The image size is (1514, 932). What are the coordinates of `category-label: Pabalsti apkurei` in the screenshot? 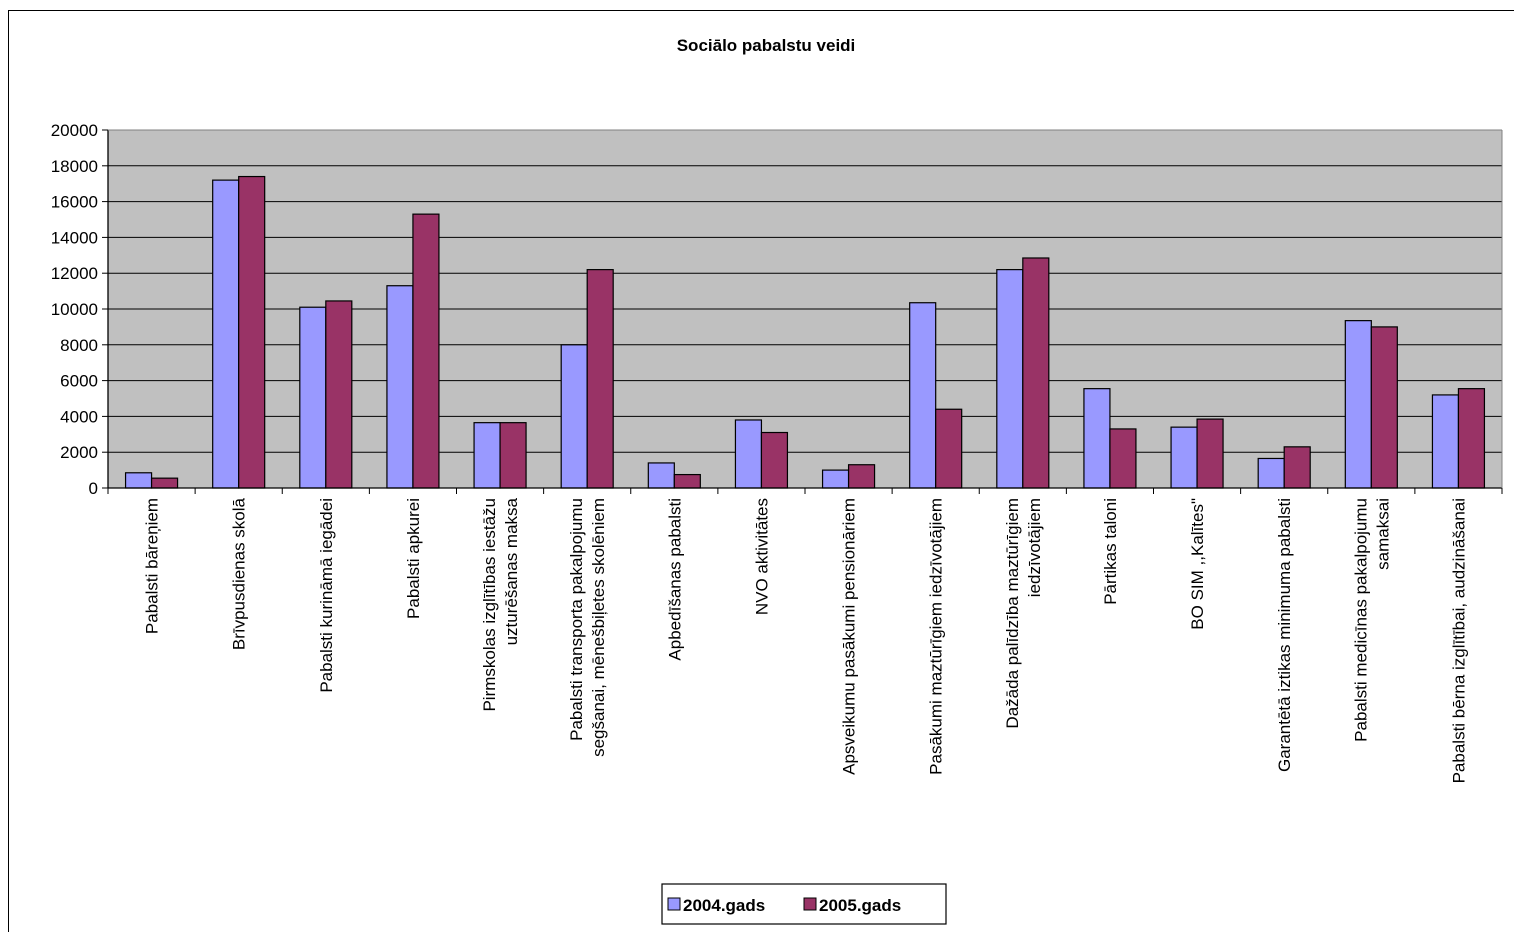 It's located at (413, 558).